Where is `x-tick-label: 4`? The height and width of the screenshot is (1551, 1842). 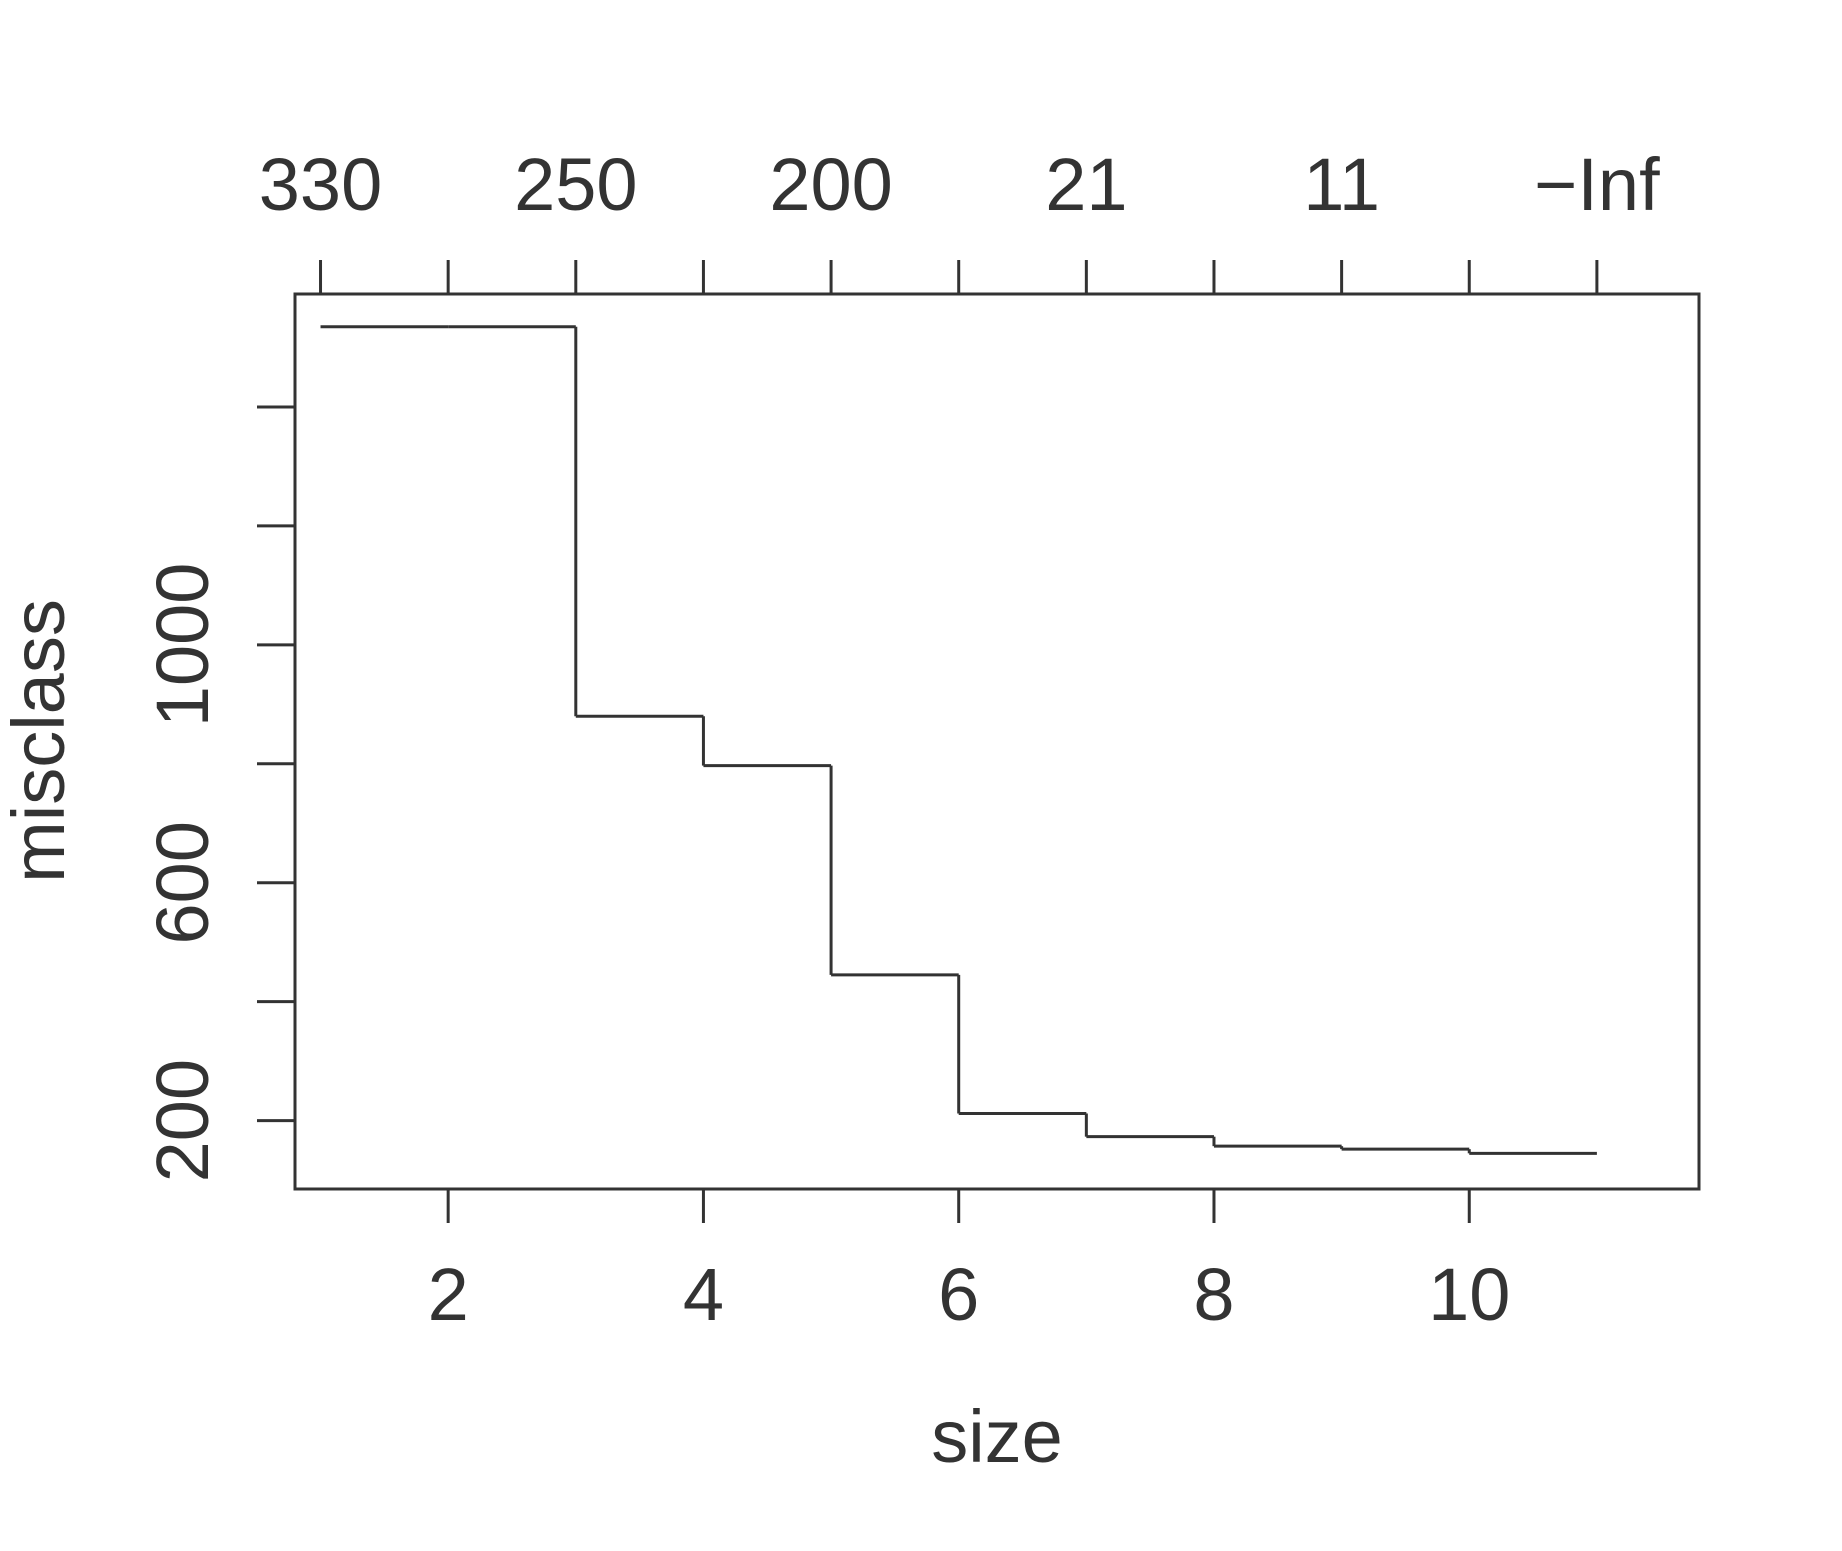 x-tick-label: 4 is located at coordinates (703, 1294).